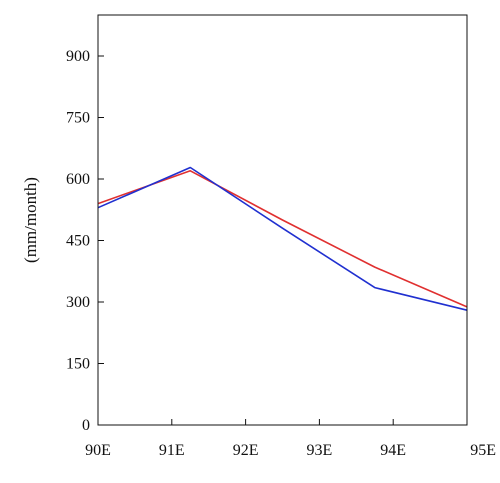  Describe the element at coordinates (78, 56) in the screenshot. I see `y-tick-label: 900` at that location.